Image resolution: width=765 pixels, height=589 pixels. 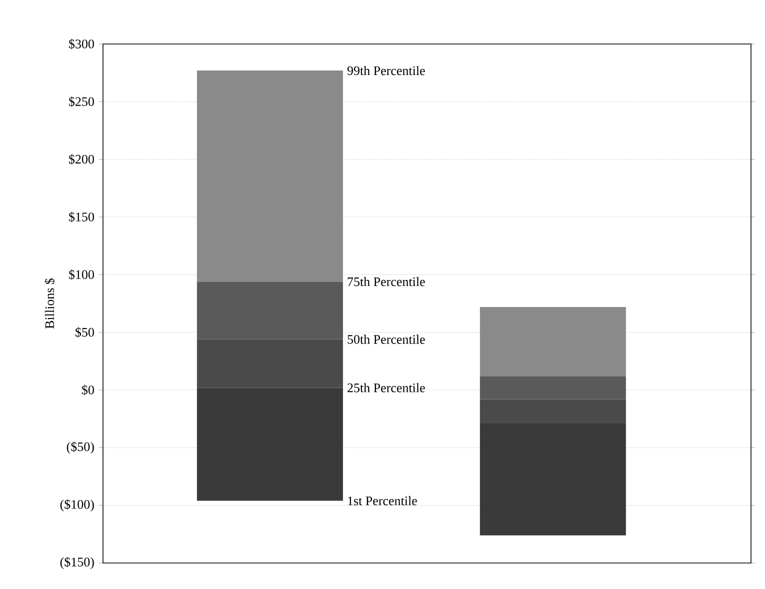 What do you see at coordinates (386, 339) in the screenshot?
I see `annotation: 50th Percentile` at bounding box center [386, 339].